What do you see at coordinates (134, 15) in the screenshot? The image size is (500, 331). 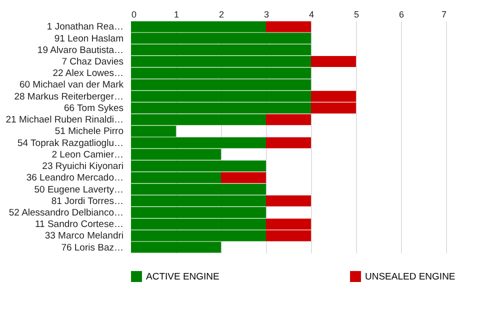 I see `x-tick-label: 0` at bounding box center [134, 15].